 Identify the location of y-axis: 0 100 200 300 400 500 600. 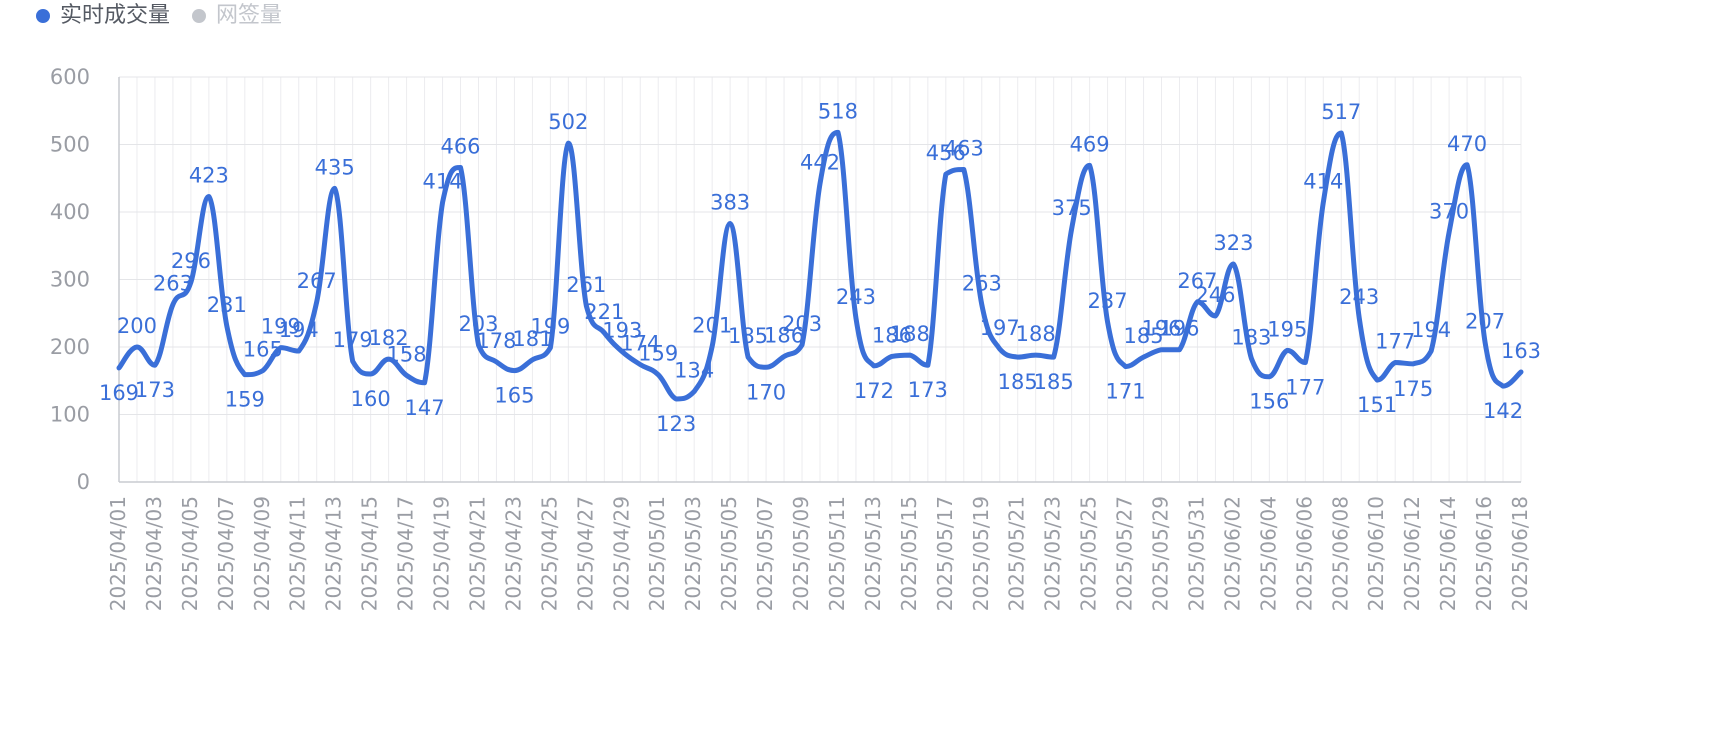
(85, 279).